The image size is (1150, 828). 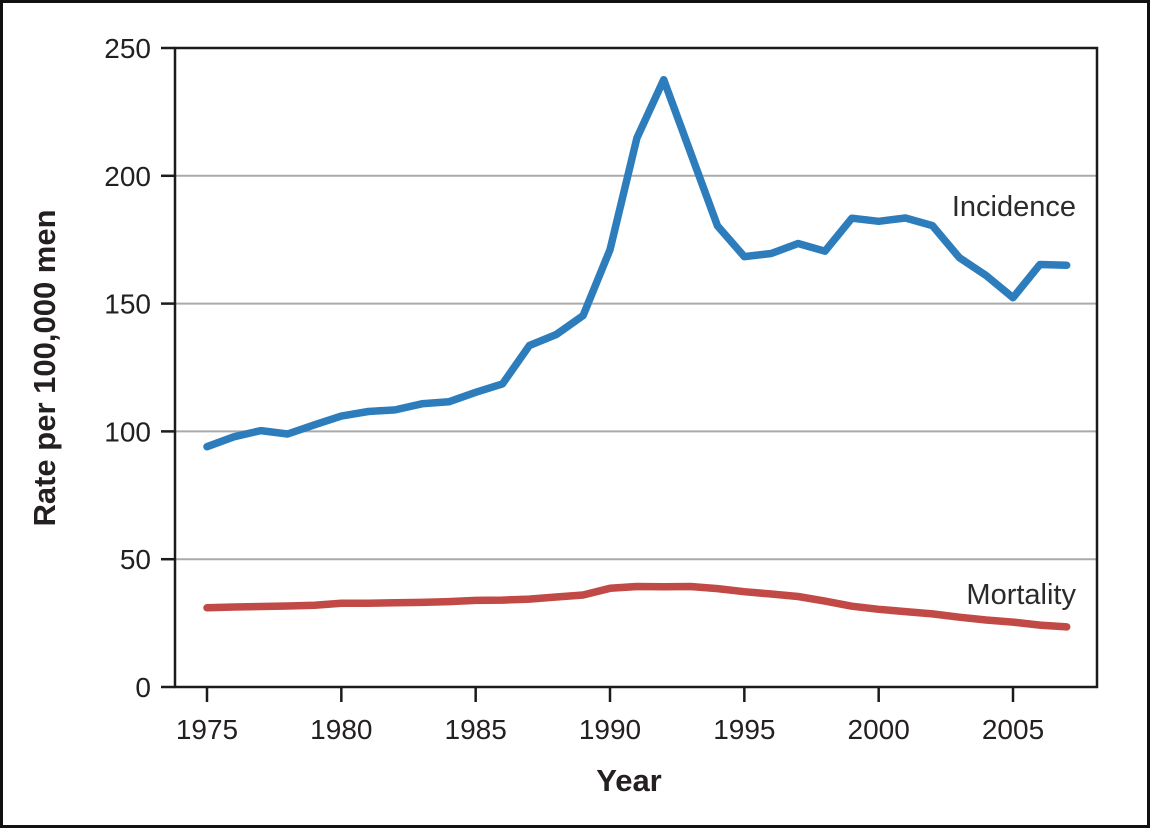 What do you see at coordinates (341, 729) in the screenshot?
I see `x-tick-label-1980: 1980` at bounding box center [341, 729].